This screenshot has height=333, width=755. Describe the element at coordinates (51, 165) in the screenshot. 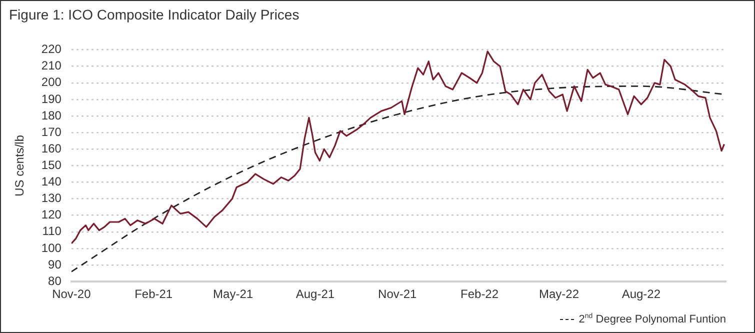

I see `y-tick-label: 150` at that location.